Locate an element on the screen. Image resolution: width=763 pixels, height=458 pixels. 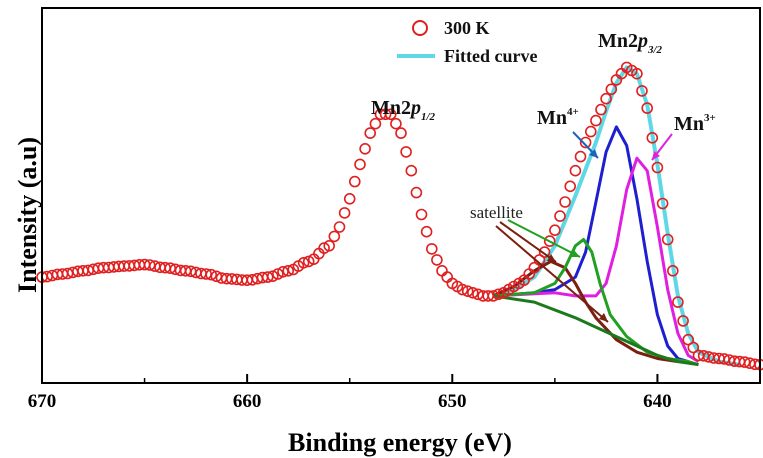
annotation-mn3: Mn3+ is located at coordinates (695, 123).